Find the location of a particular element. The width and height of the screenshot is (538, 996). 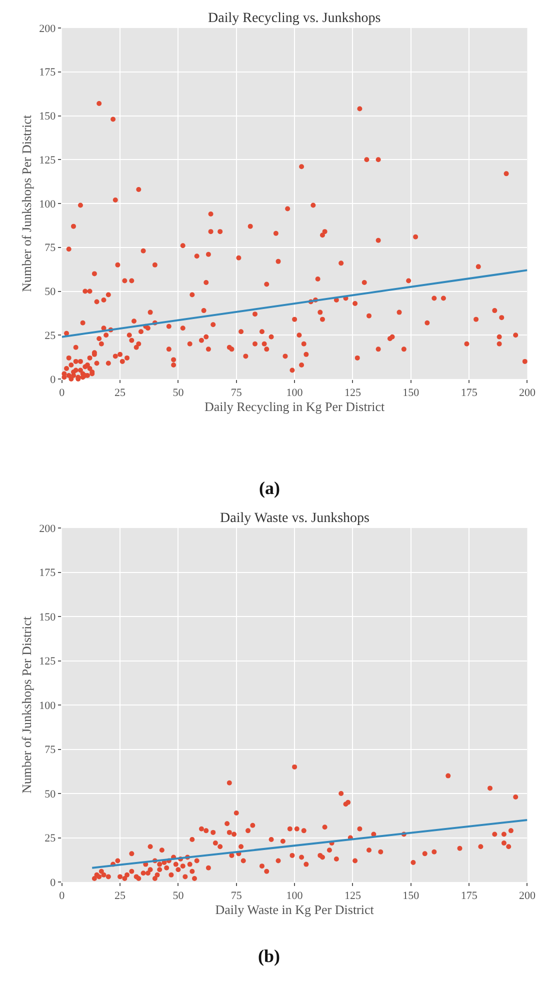

chart-title: Daily Recycling vs. Junkshops is located at coordinates (294, 18).